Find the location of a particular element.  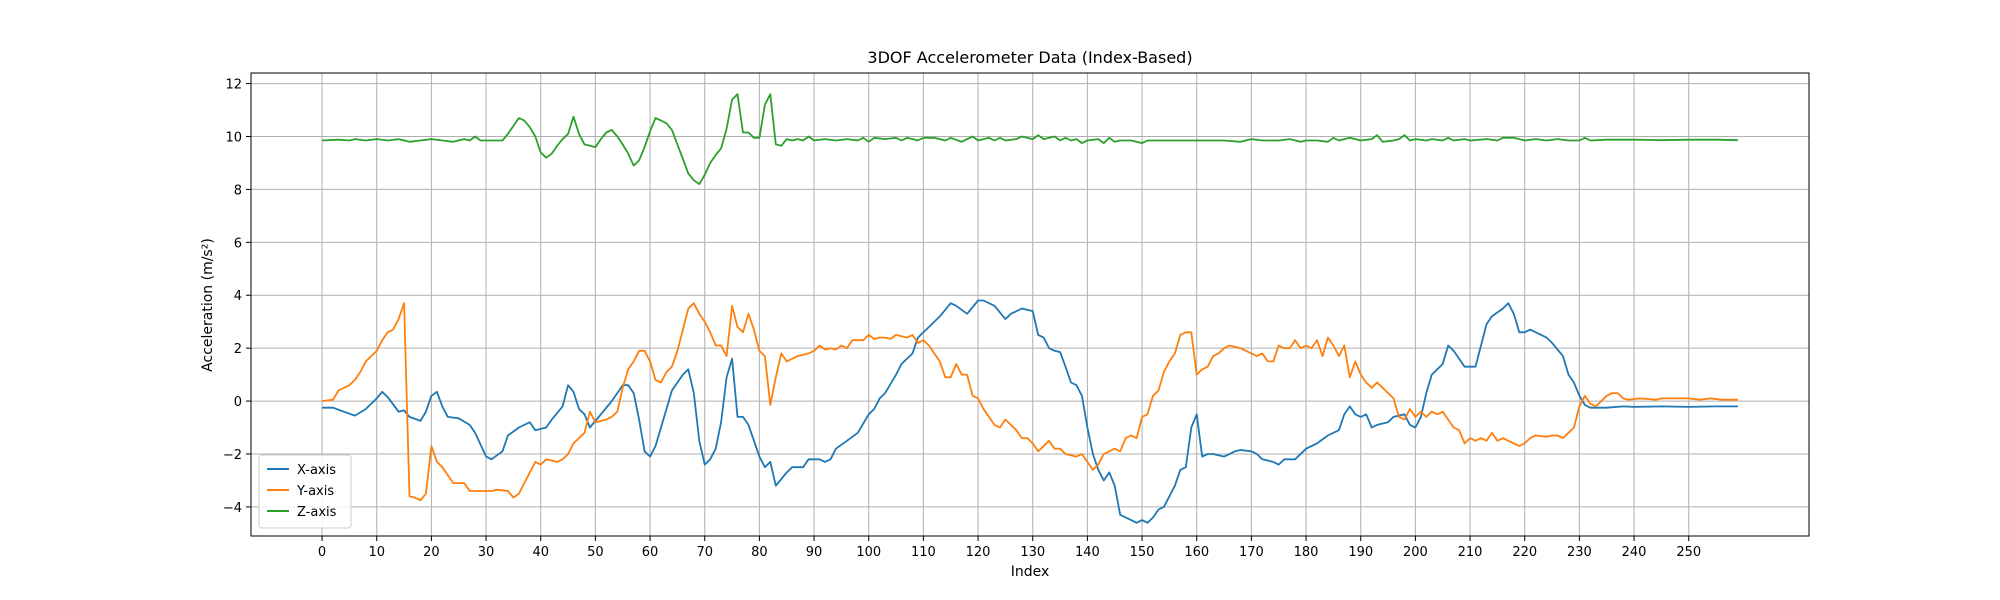

x-tick-label: 50 is located at coordinates (595, 552).